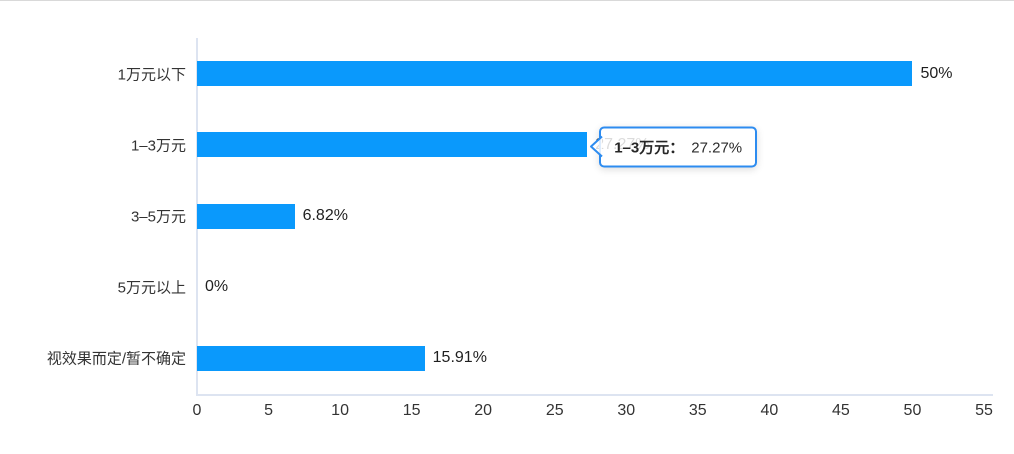 The image size is (1014, 454). I want to click on x-tick-label: 20, so click(483, 410).